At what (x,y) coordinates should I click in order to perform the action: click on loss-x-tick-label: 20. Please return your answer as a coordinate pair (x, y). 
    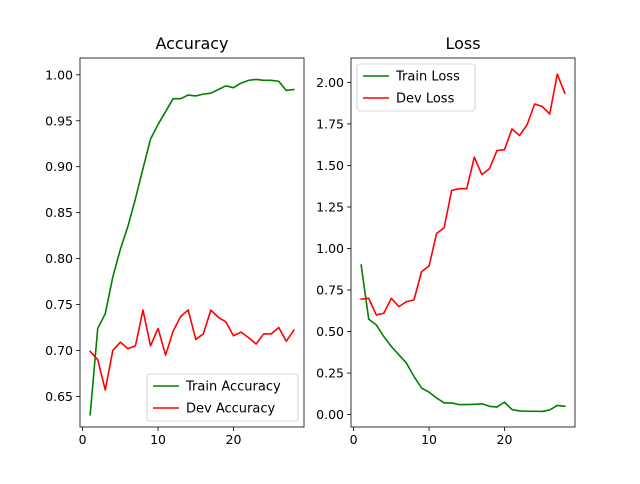
    Looking at the image, I should click on (505, 439).